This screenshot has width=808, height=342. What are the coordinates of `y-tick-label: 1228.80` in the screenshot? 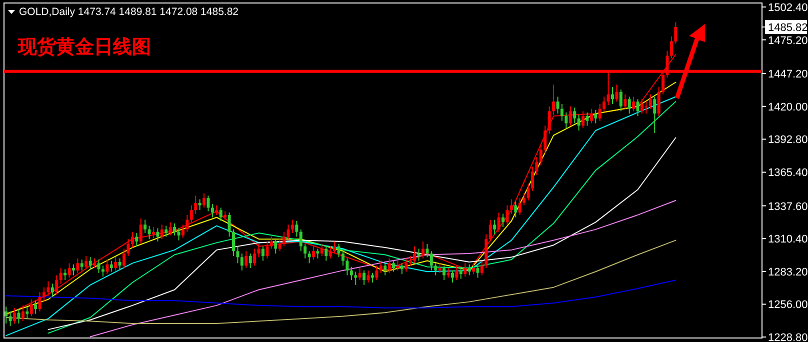 It's located at (788, 337).